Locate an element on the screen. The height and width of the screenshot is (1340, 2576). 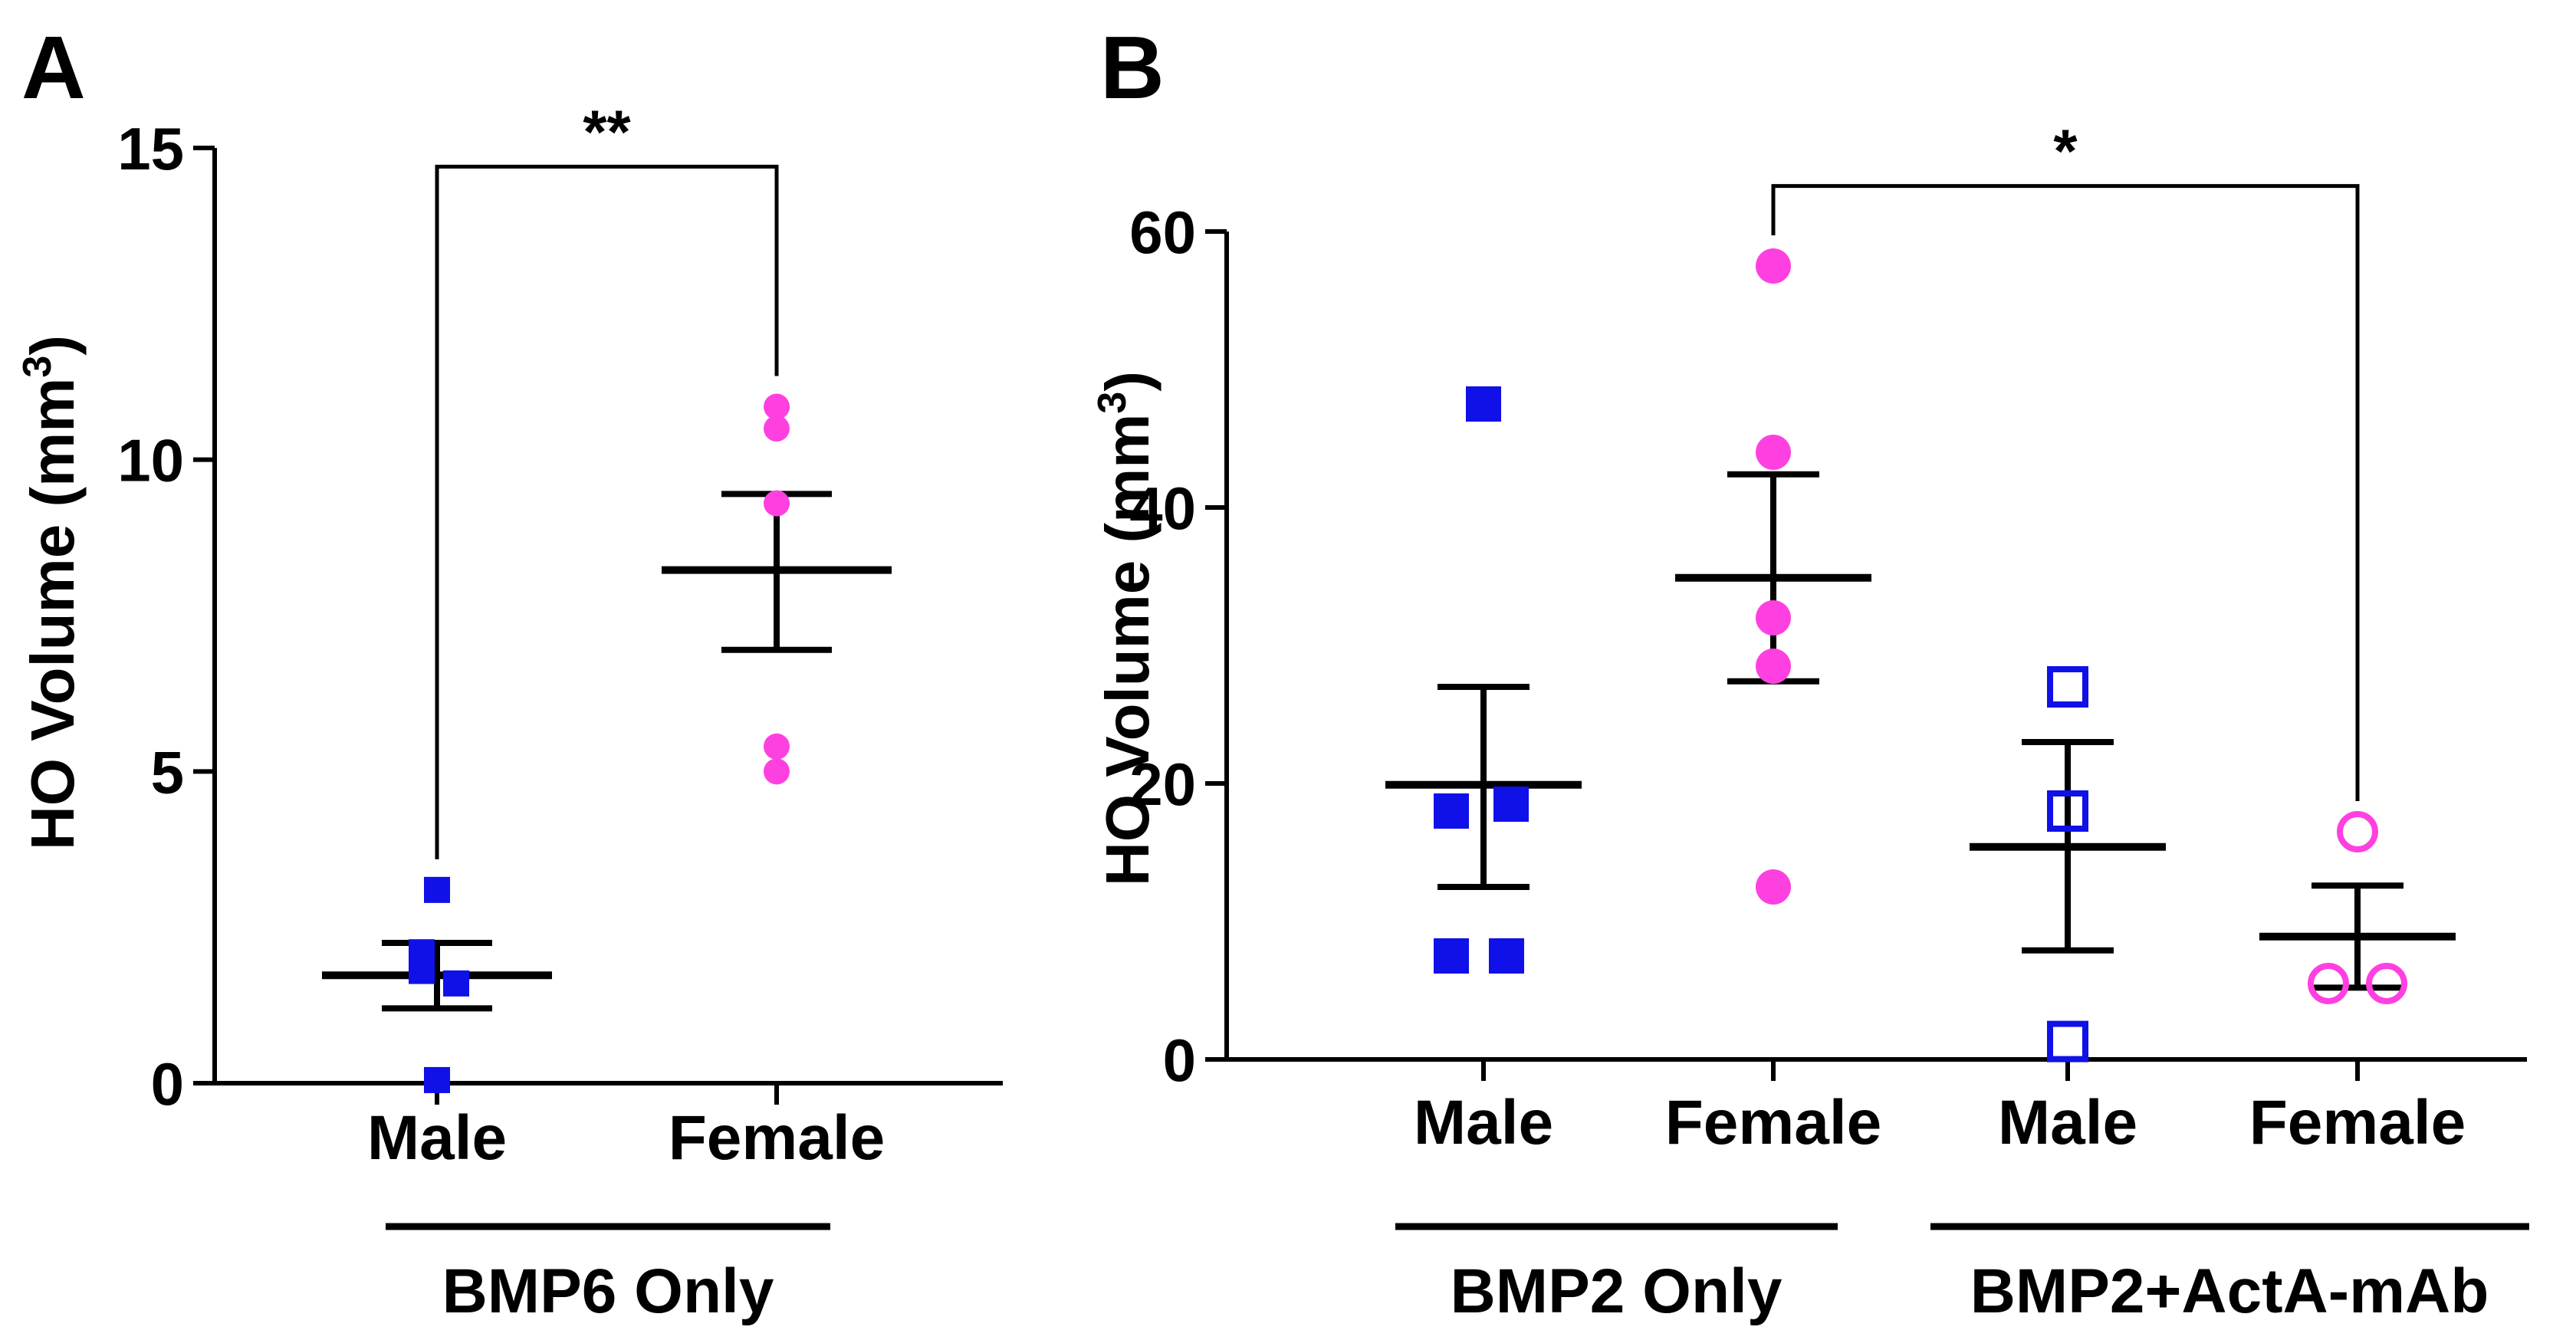
y-axis-label-b: HO Volume (mm3) is located at coordinates (1126, 628).